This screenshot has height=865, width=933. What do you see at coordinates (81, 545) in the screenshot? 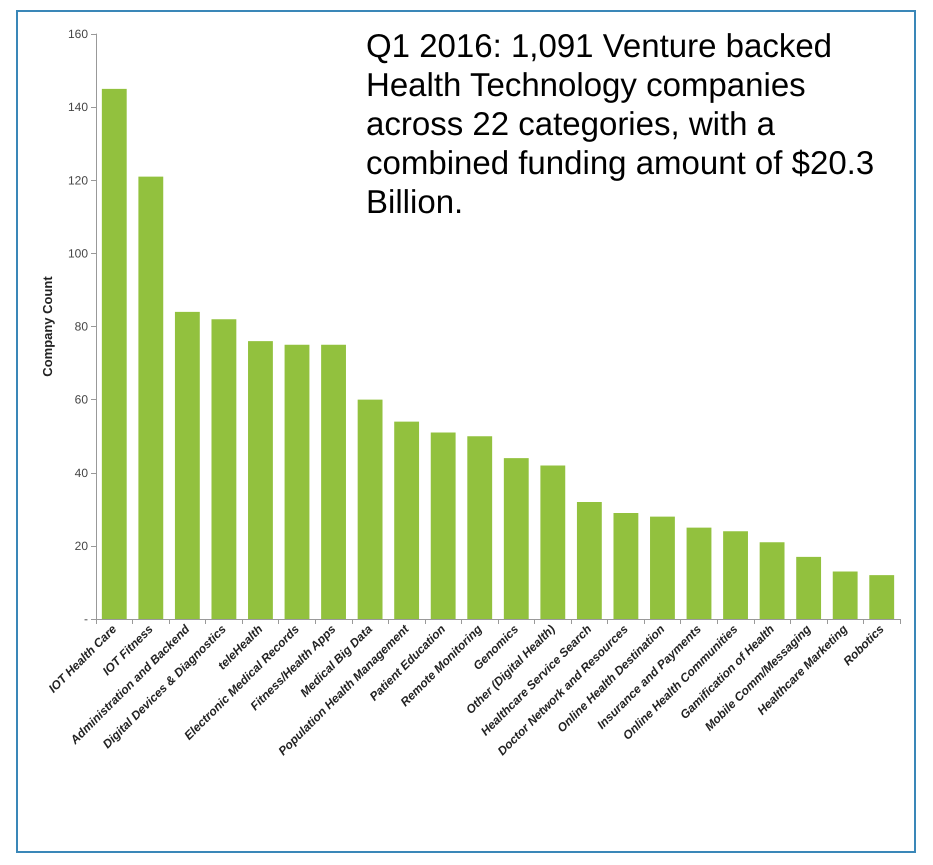
I see `y-tick-label: 20` at bounding box center [81, 545].